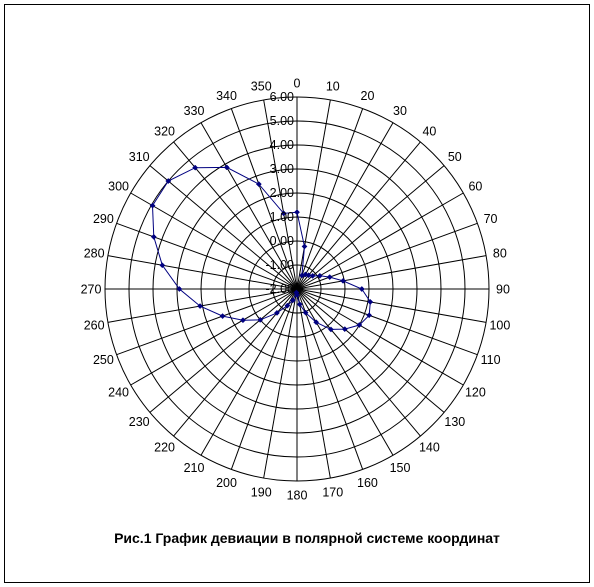 The height and width of the screenshot is (587, 594). What do you see at coordinates (475, 393) in the screenshot?
I see `angle-label: 120` at bounding box center [475, 393].